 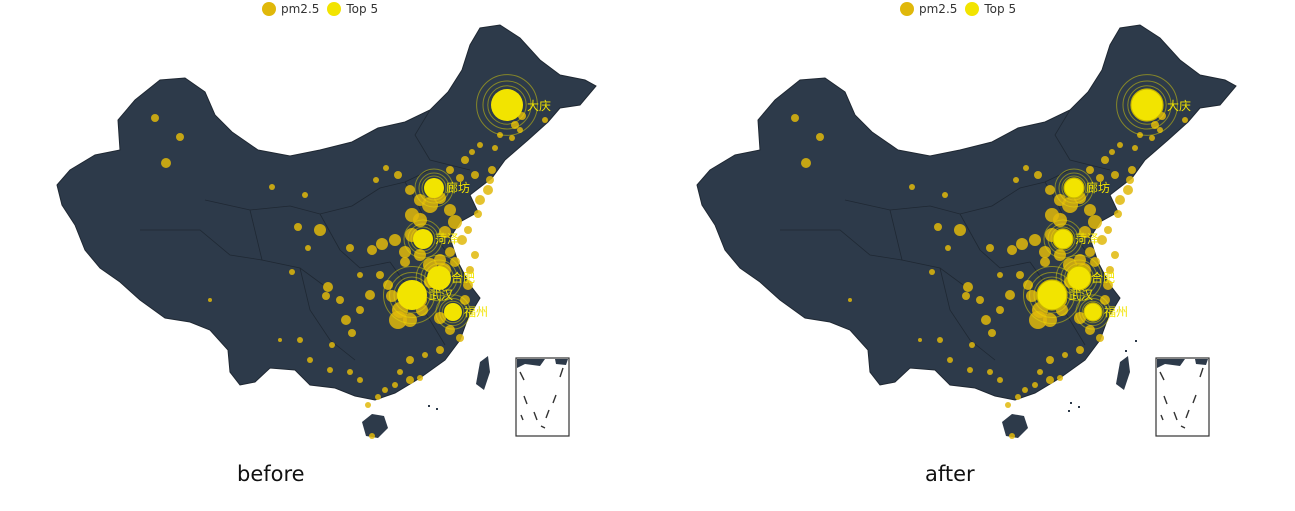 What do you see at coordinates (990, 9) in the screenshot?
I see `legend-item-top5: Top 5` at bounding box center [990, 9].